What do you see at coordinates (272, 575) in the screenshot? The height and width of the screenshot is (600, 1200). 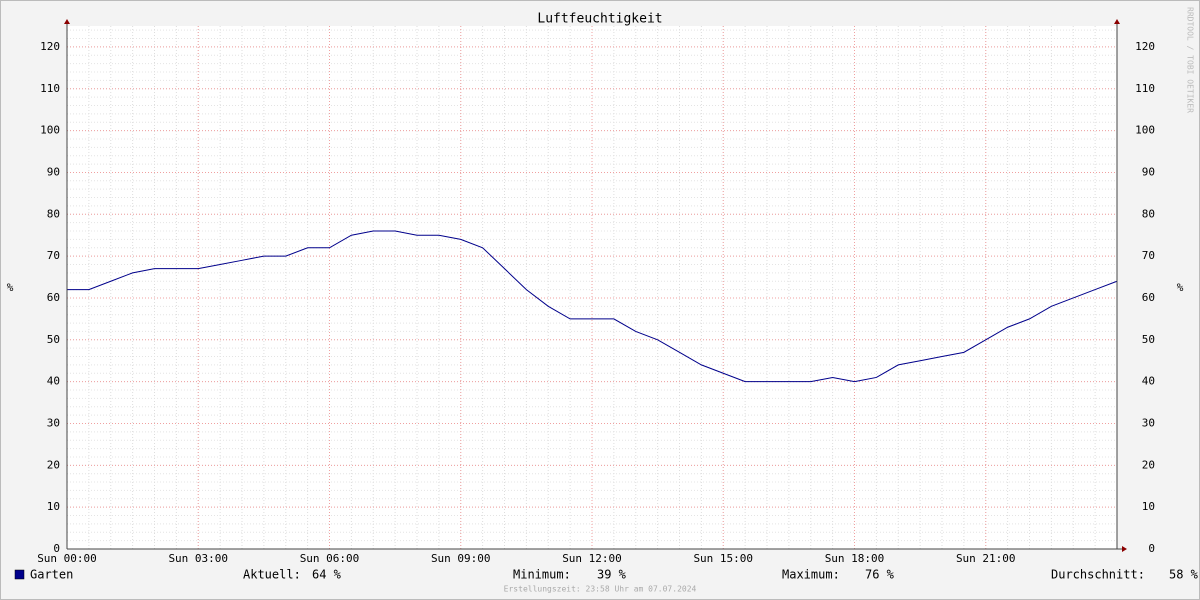 I see `stat-label: Aktuell:` at bounding box center [272, 575].